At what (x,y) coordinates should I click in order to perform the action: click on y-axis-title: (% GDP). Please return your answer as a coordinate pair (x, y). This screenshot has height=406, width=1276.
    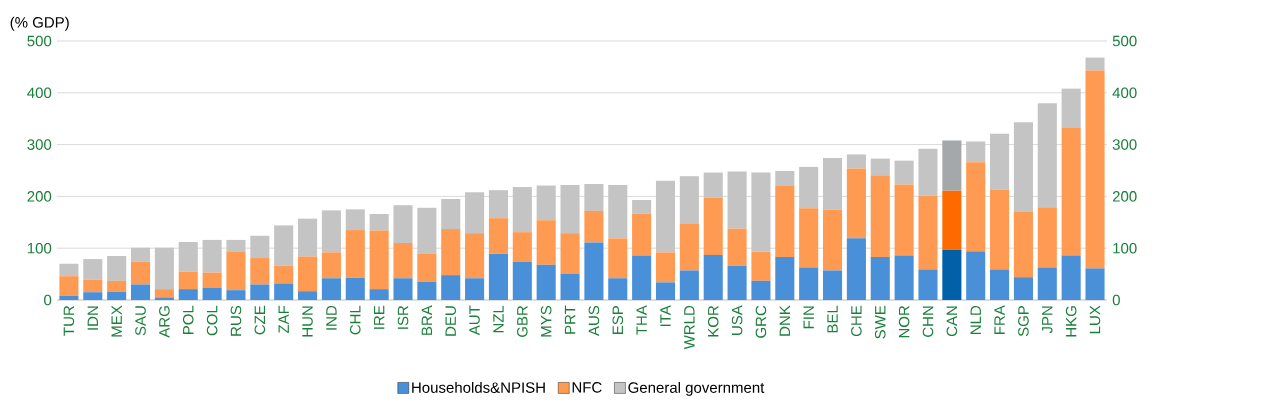
    Looking at the image, I should click on (39, 23).